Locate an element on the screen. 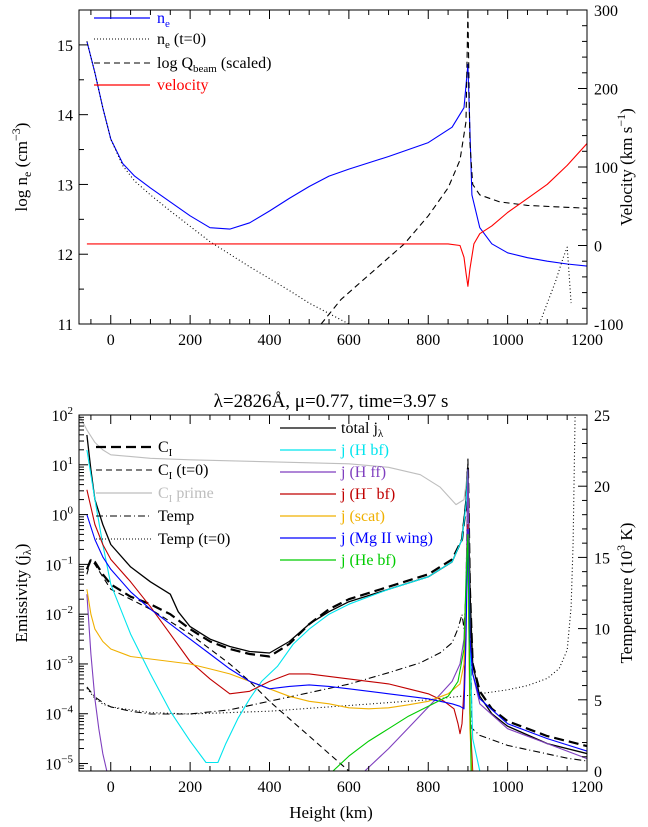 This screenshot has width=648, height=827. y2-tick-label: 100 is located at coordinates (606, 168).